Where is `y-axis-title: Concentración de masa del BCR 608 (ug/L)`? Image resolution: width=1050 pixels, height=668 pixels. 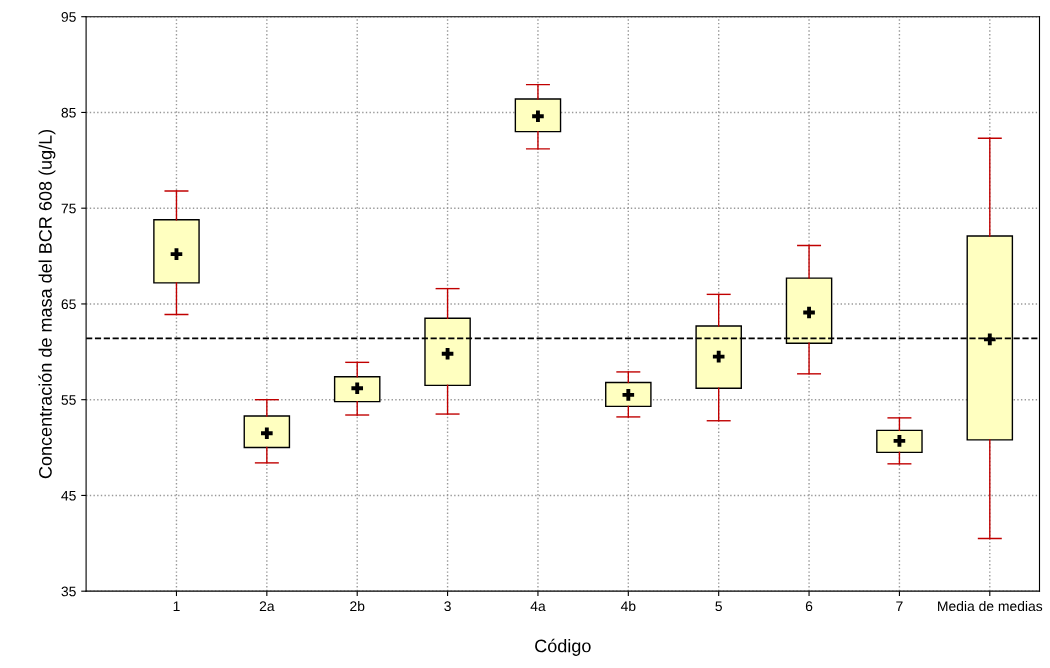 y-axis-title: Concentración de masa del BCR 608 (ug/L) is located at coordinates (47, 304).